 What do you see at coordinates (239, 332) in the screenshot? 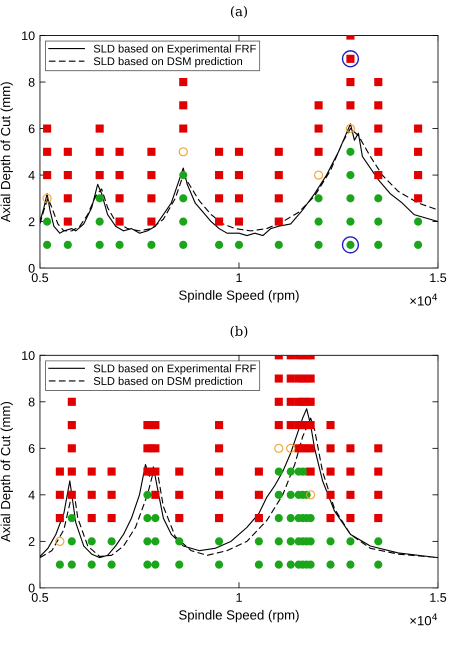
I see `chart-title: (b)` at bounding box center [239, 332].